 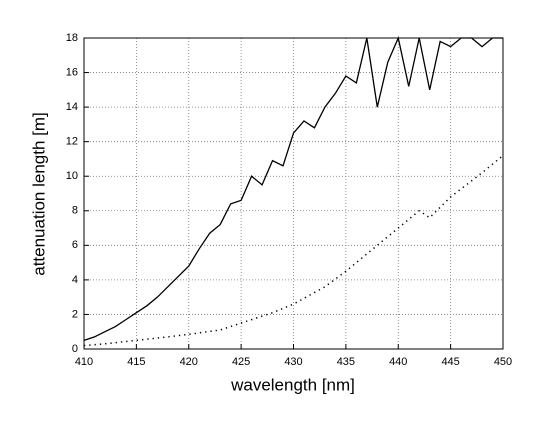 I want to click on x-tick-label: 445, so click(x=450, y=362).